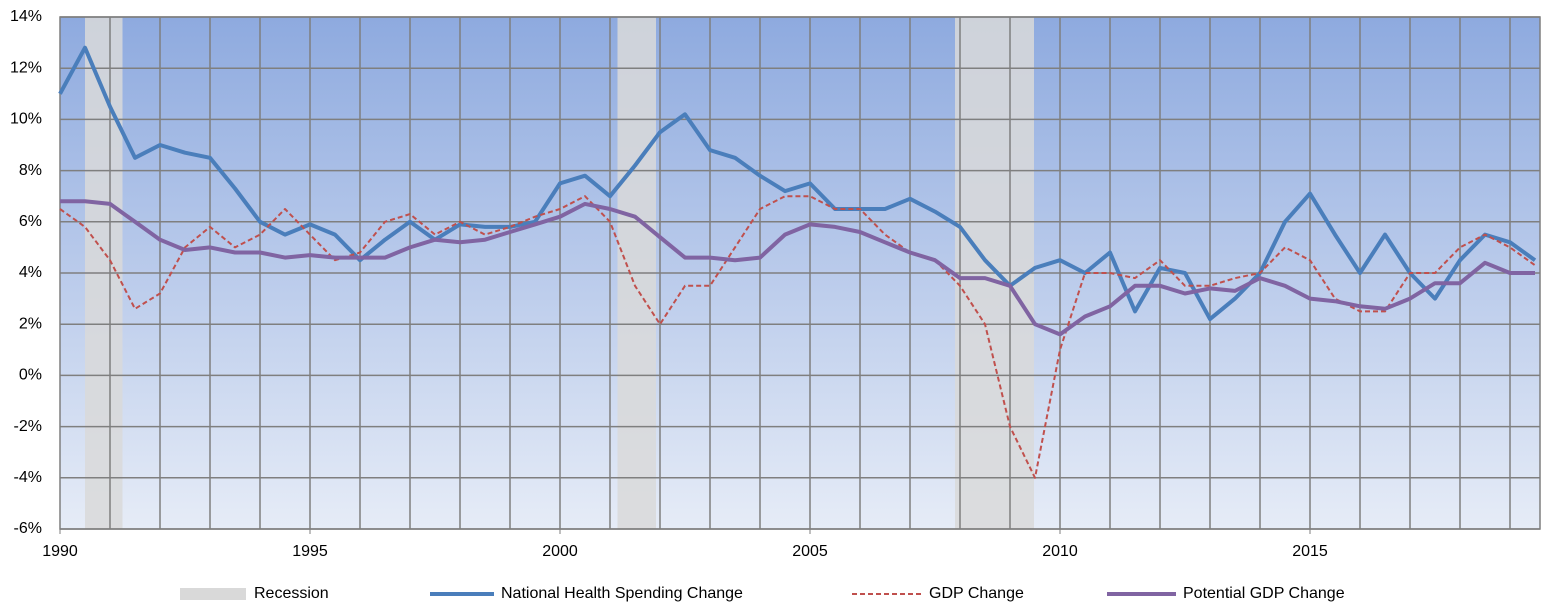 This screenshot has height=608, width=1548. Describe the element at coordinates (28, 528) in the screenshot. I see `y-tick-label: -6%` at that location.